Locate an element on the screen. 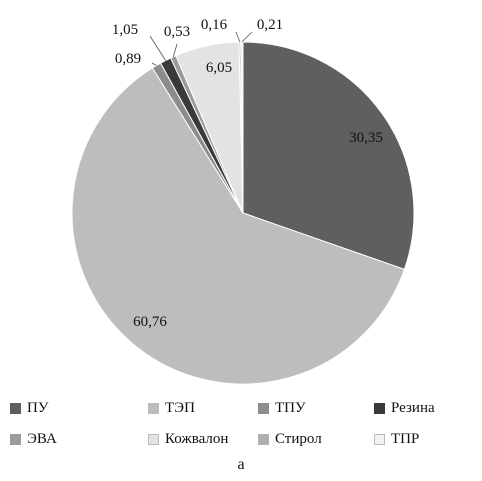  legend-item: ПУ is located at coordinates (79, 408).